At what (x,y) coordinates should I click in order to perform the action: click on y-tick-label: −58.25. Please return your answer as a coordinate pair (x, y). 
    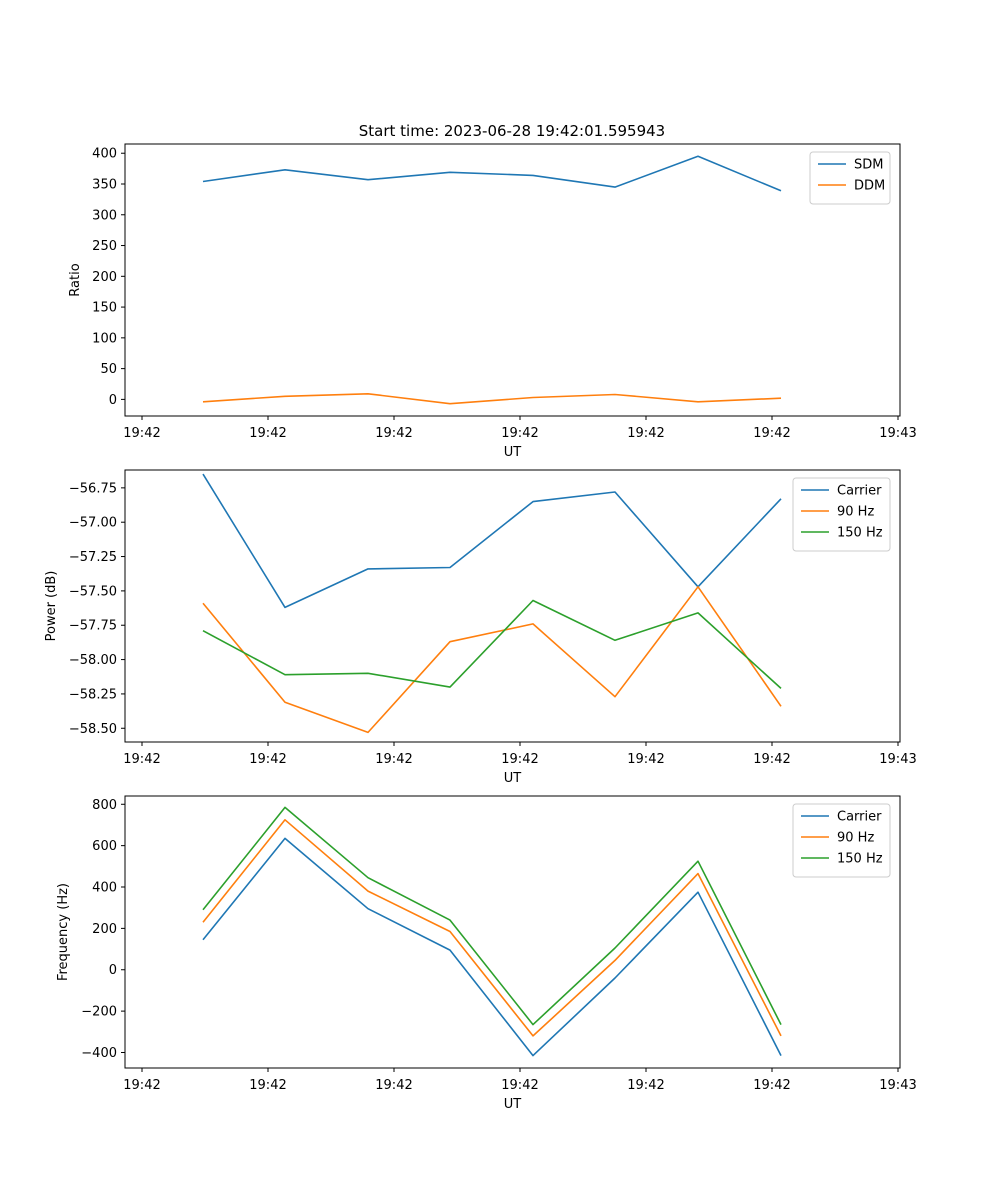
    Looking at the image, I should click on (93, 694).